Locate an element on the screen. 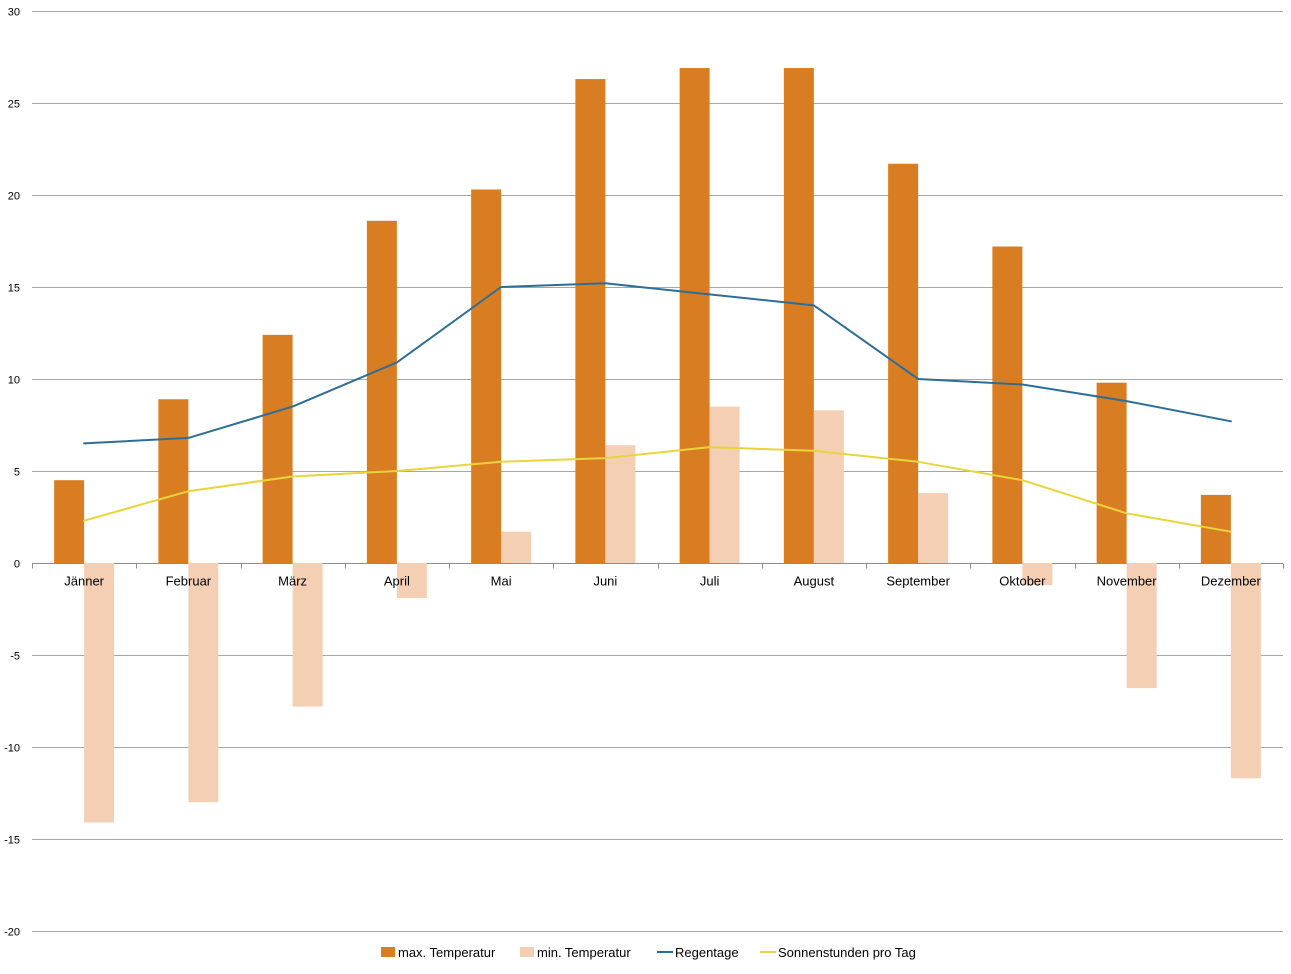  y-tick-label: -10 is located at coordinates (12, 749).